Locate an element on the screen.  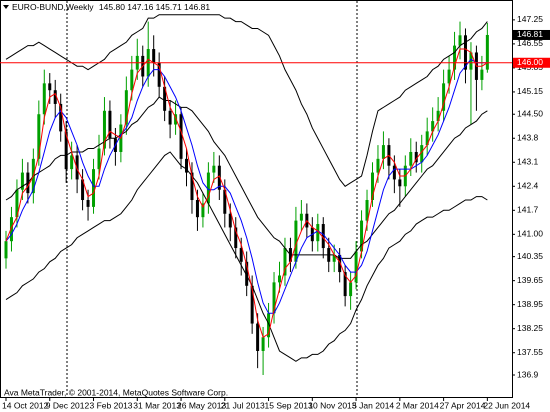
level-label: 146.00 is located at coordinates (530, 62).